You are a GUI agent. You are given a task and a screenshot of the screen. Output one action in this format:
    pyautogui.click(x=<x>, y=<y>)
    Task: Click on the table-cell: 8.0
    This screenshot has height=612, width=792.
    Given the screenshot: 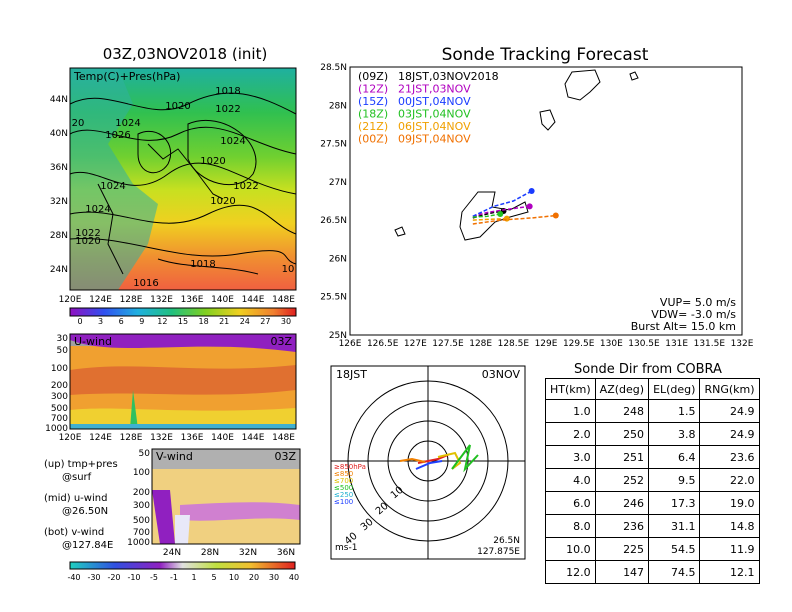 What is the action you would take?
    pyautogui.click(x=570, y=526)
    